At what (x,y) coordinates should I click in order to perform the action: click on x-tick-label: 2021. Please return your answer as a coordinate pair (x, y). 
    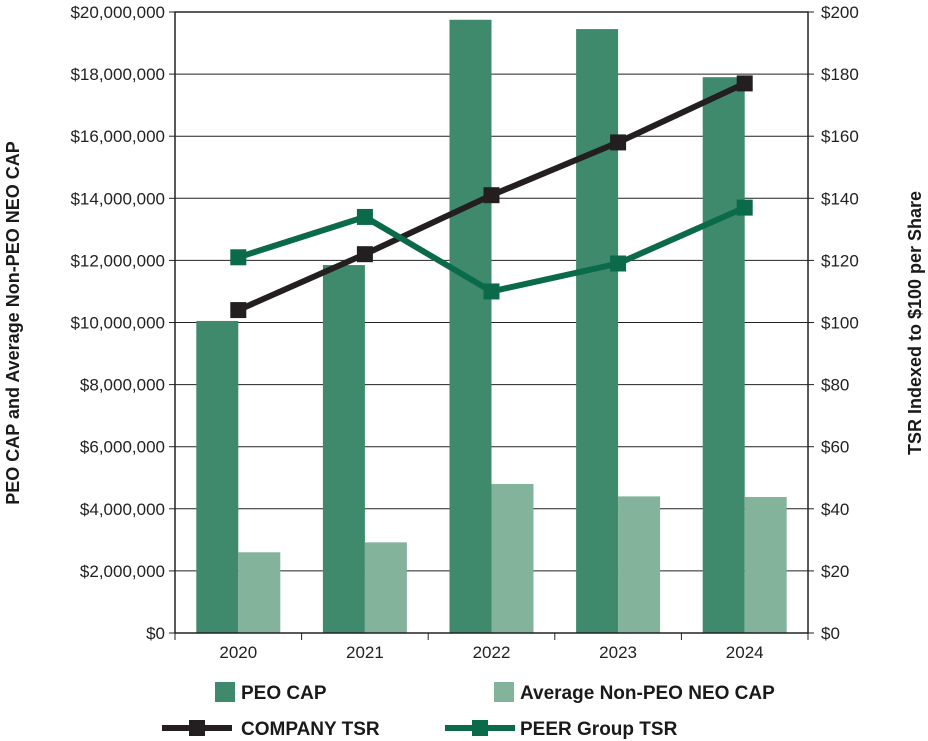
    Looking at the image, I should click on (365, 652).